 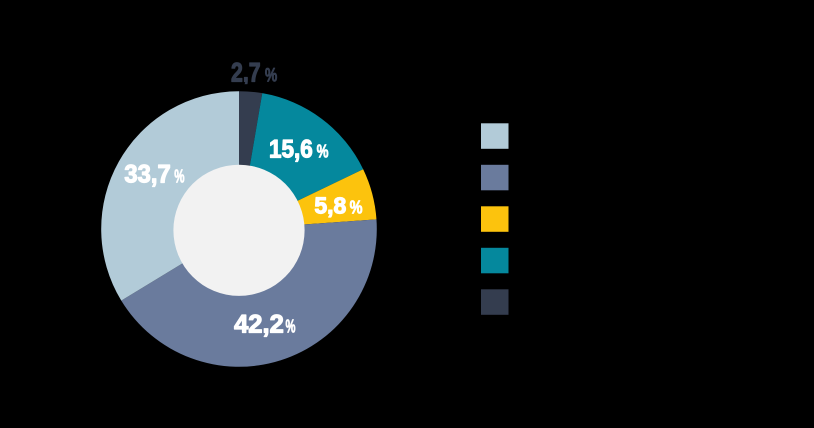 What do you see at coordinates (330, 206) in the screenshot?
I see `svg-text: 5,8` at bounding box center [330, 206].